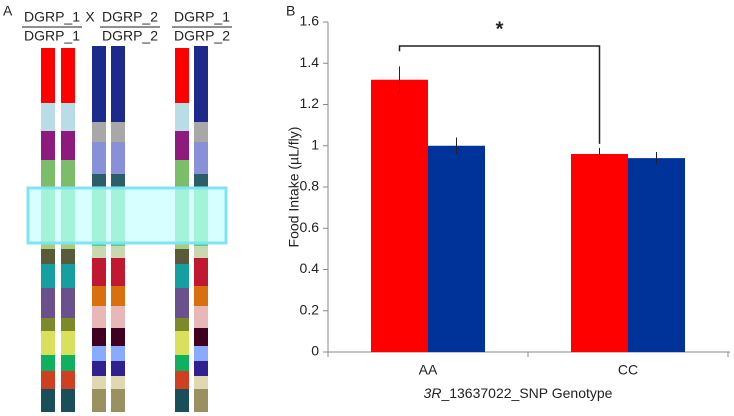 The image size is (734, 416). What do you see at coordinates (310, 309) in the screenshot?
I see `y-tick-label: 0.2` at bounding box center [310, 309].